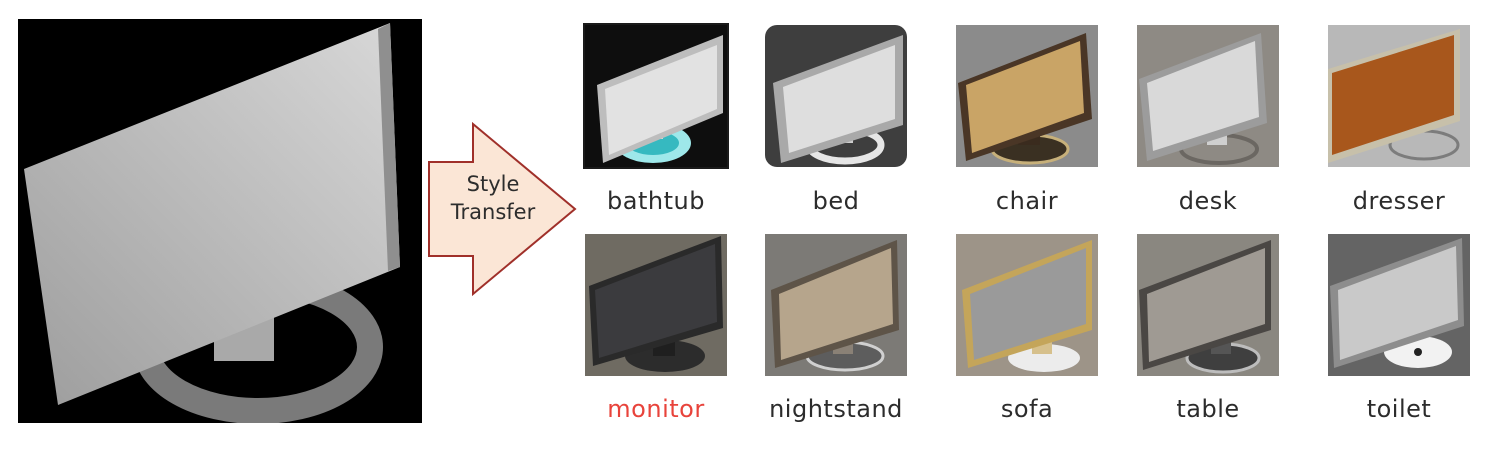  I want to click on thumb-table, so click(1208, 305).